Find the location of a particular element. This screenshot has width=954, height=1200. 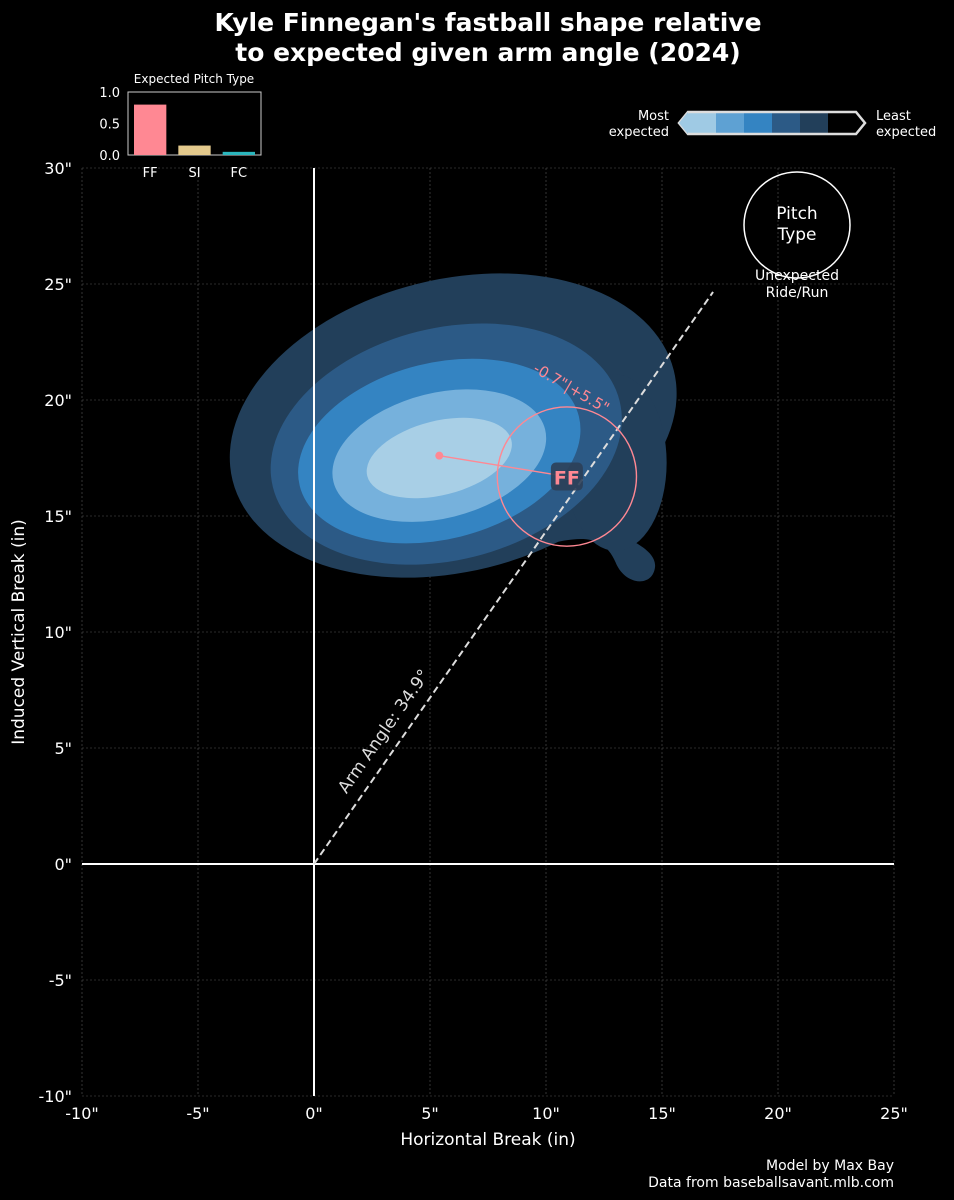

density-level-1-lobe is located at coordinates (601, 549).